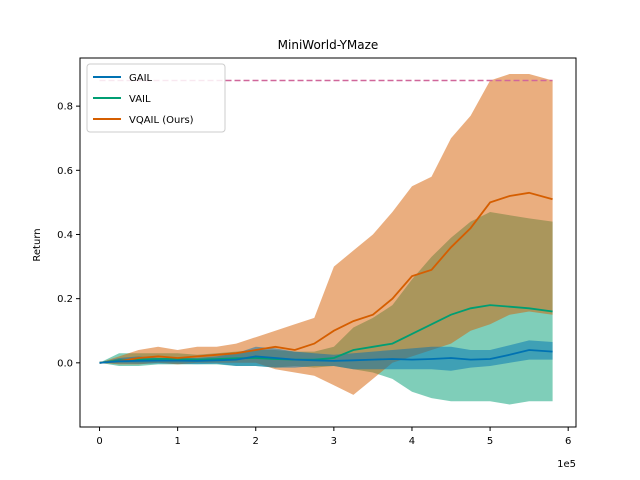  Describe the element at coordinates (140, 99) in the screenshot. I see `legend-label: VAIL` at that location.